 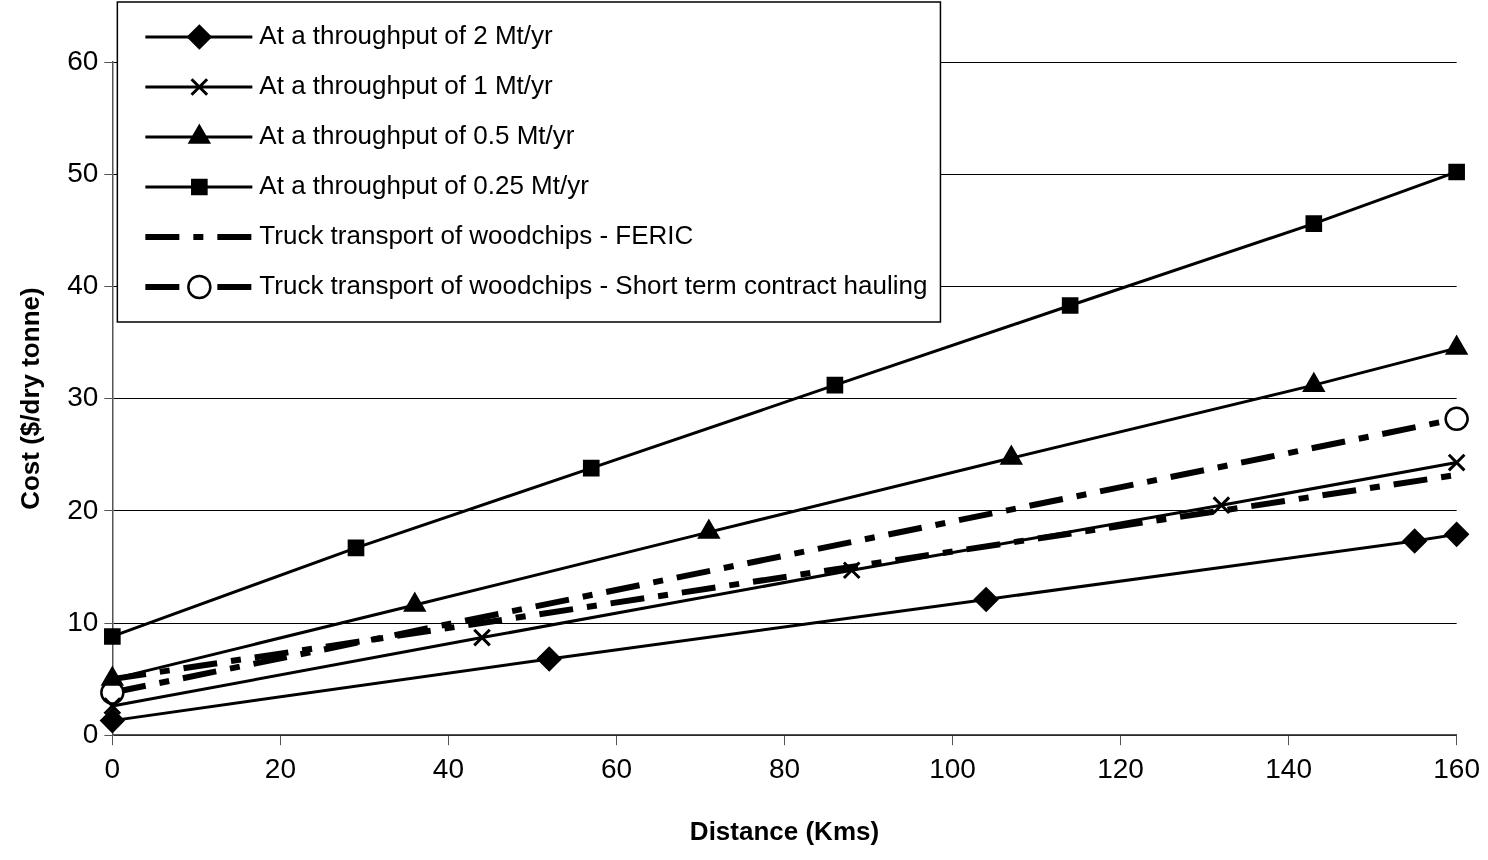 I want to click on y-tick-label: 50, so click(x=83, y=172).